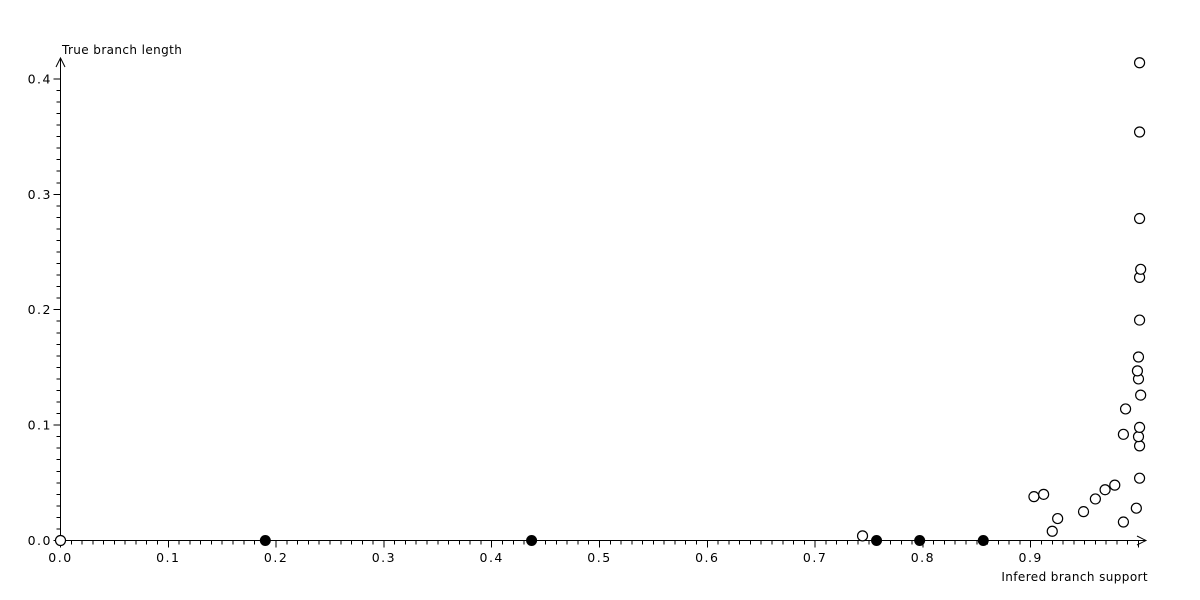  I want to click on x-tick-label: 0.8, so click(923, 557).